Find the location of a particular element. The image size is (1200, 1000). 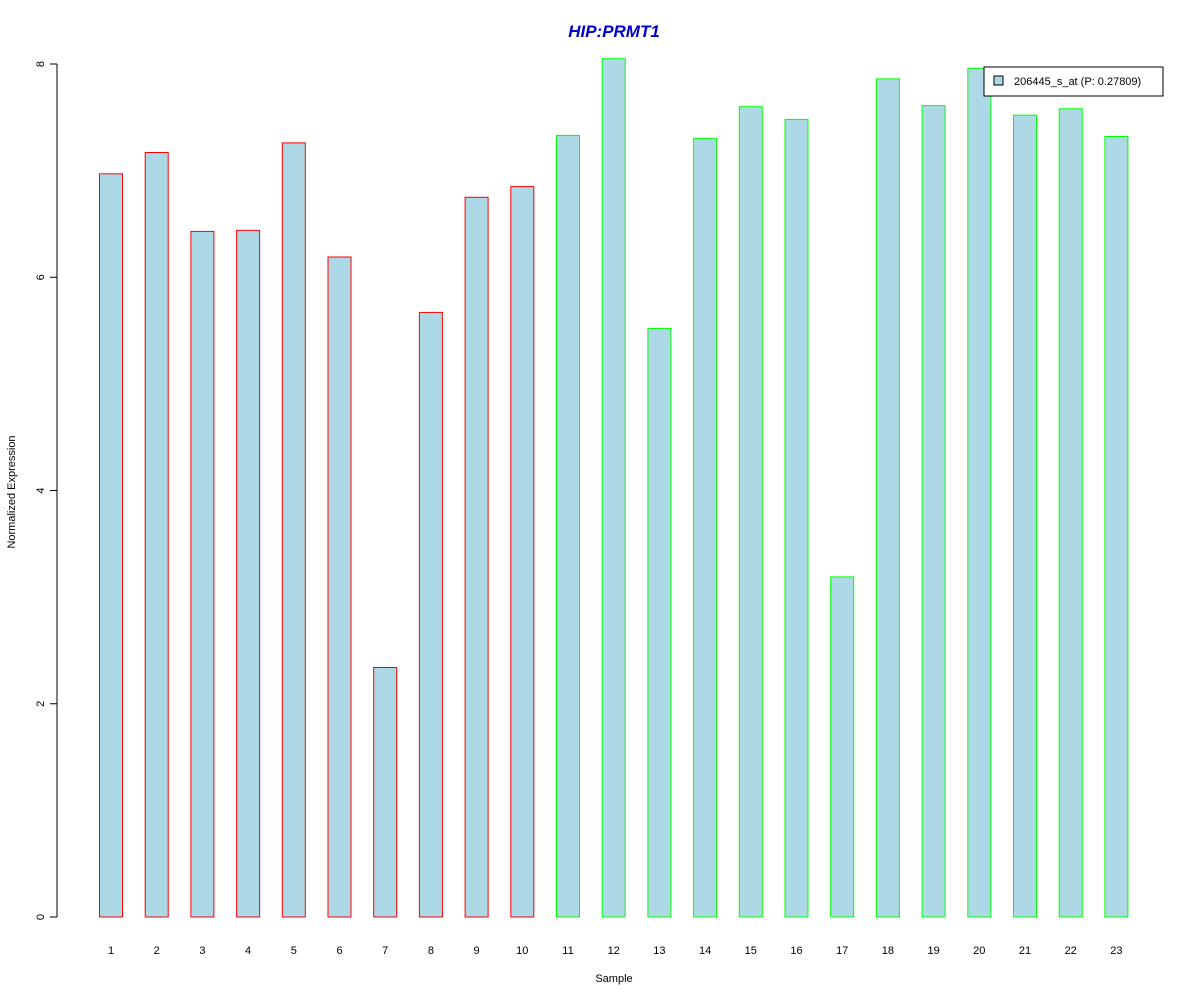

x-tick-label: 1 is located at coordinates (111, 951).